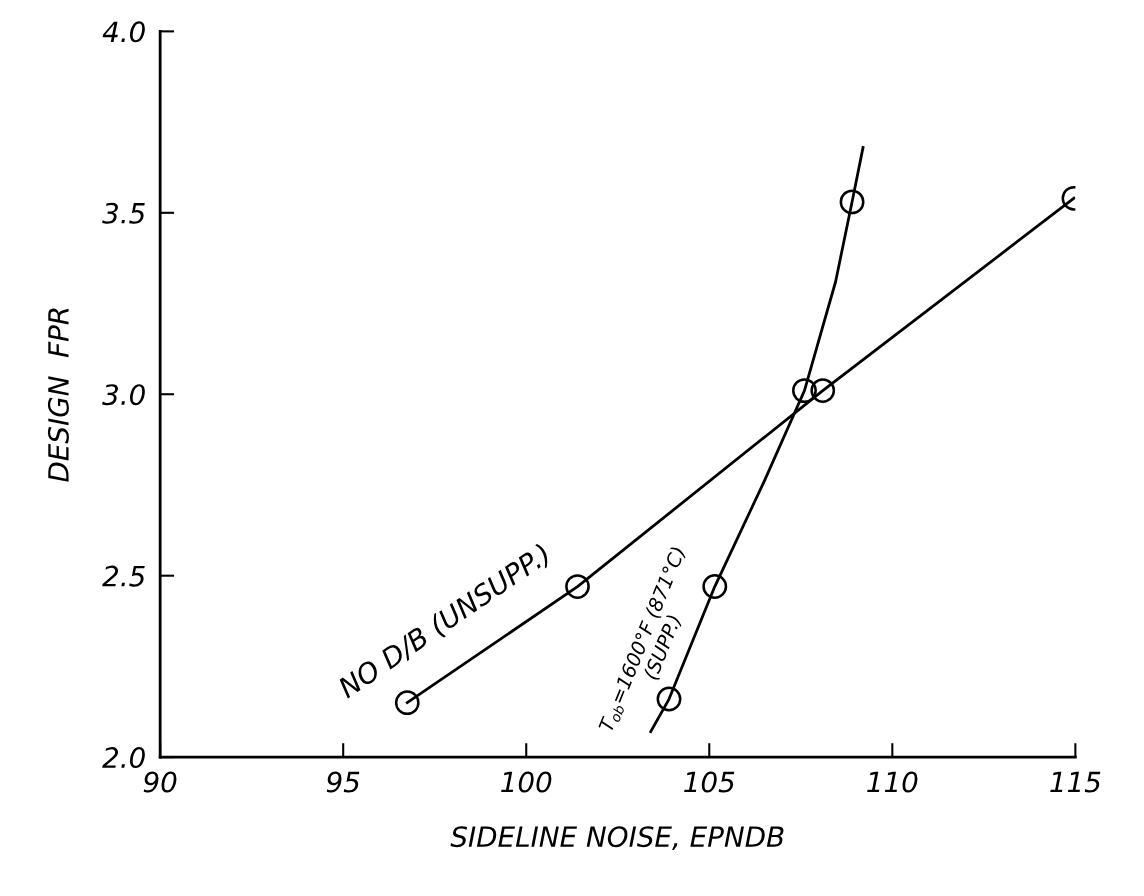 Image resolution: width=1144 pixels, height=896 pixels. I want to click on x-tick-label: 95, so click(343, 782).